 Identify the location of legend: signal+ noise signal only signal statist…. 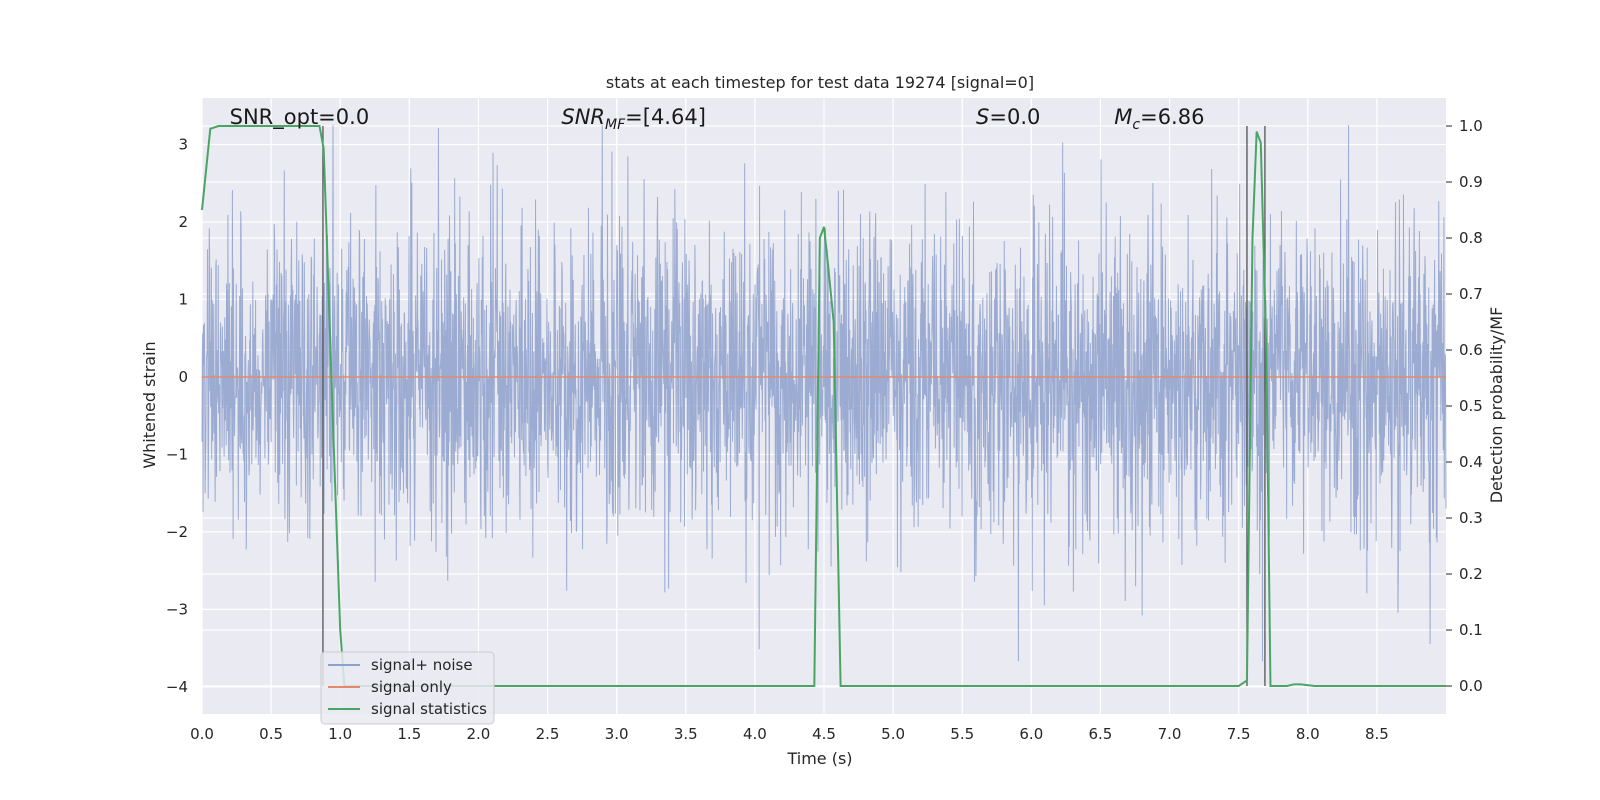
(407, 688).